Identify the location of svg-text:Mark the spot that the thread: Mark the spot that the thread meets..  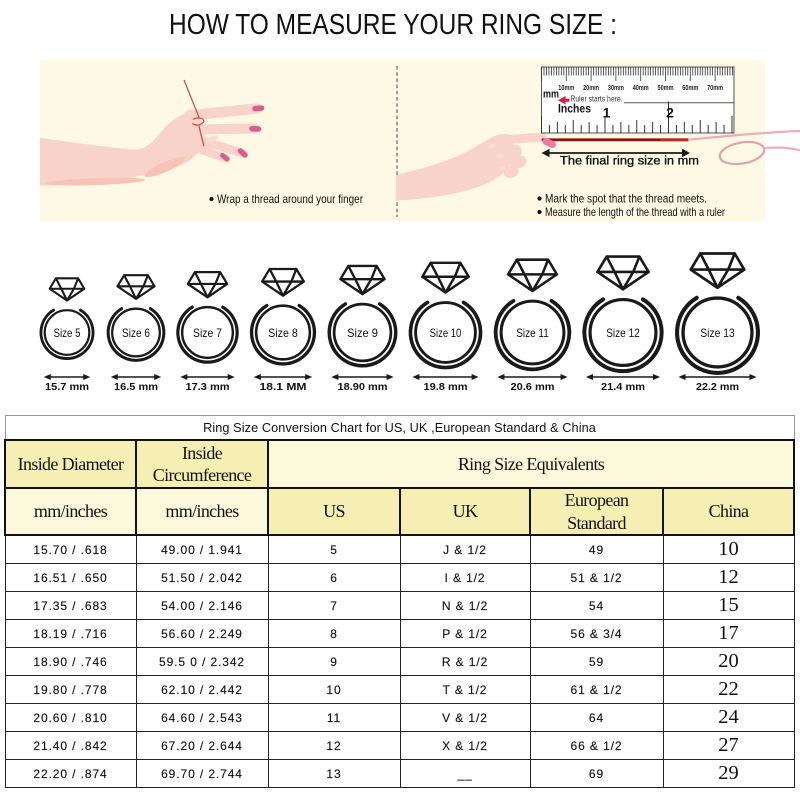
(626, 198).